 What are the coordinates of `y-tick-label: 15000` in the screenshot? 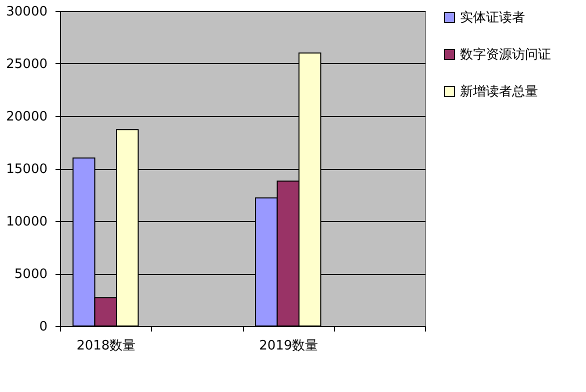 It's located at (27, 169).